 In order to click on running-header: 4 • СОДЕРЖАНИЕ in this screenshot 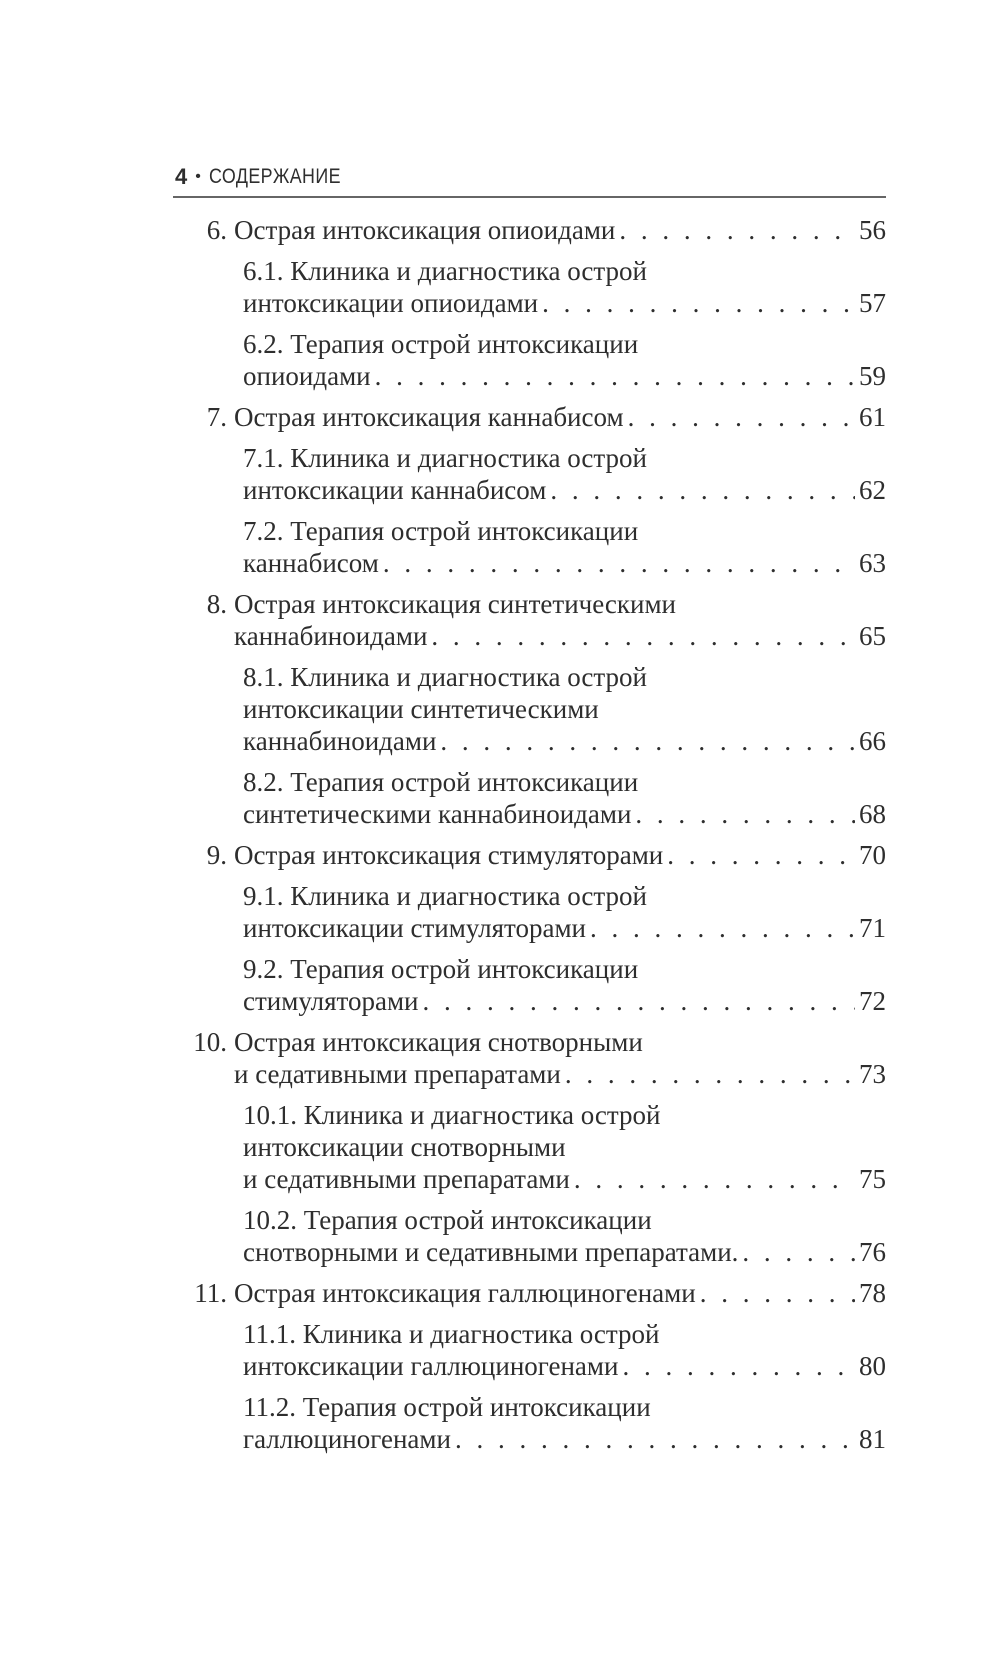, I will do `click(269, 177)`.